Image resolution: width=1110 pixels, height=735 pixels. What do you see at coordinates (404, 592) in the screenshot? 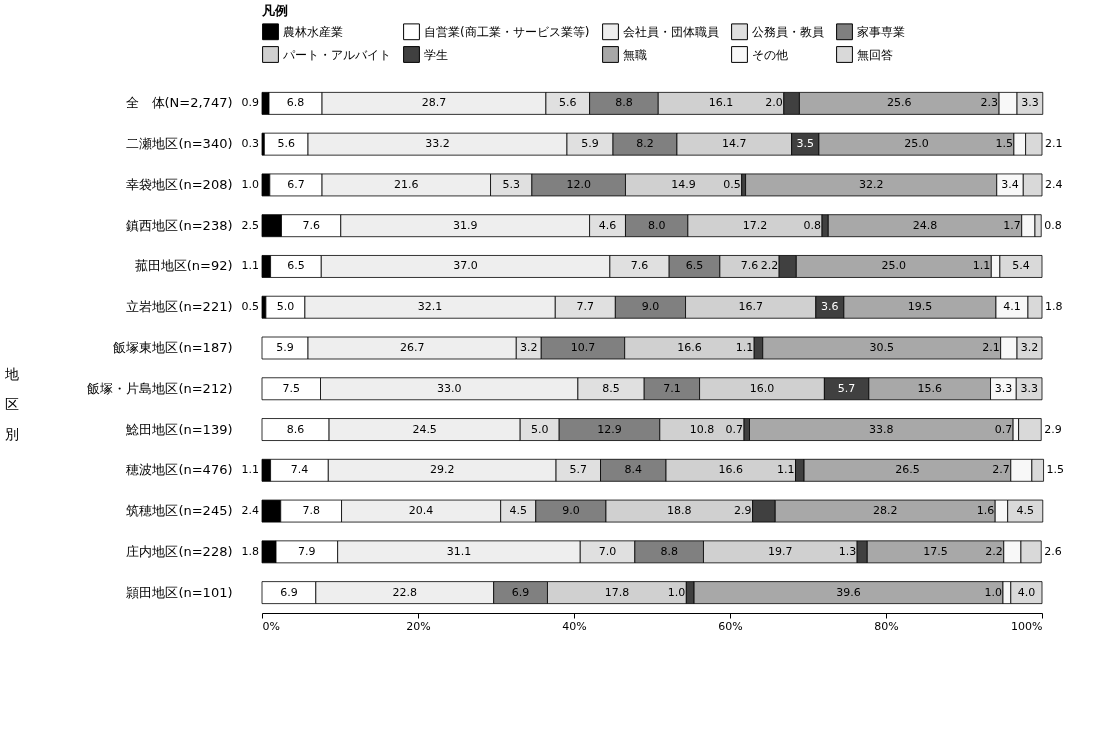
I see `data-label: 22.8` at bounding box center [404, 592].